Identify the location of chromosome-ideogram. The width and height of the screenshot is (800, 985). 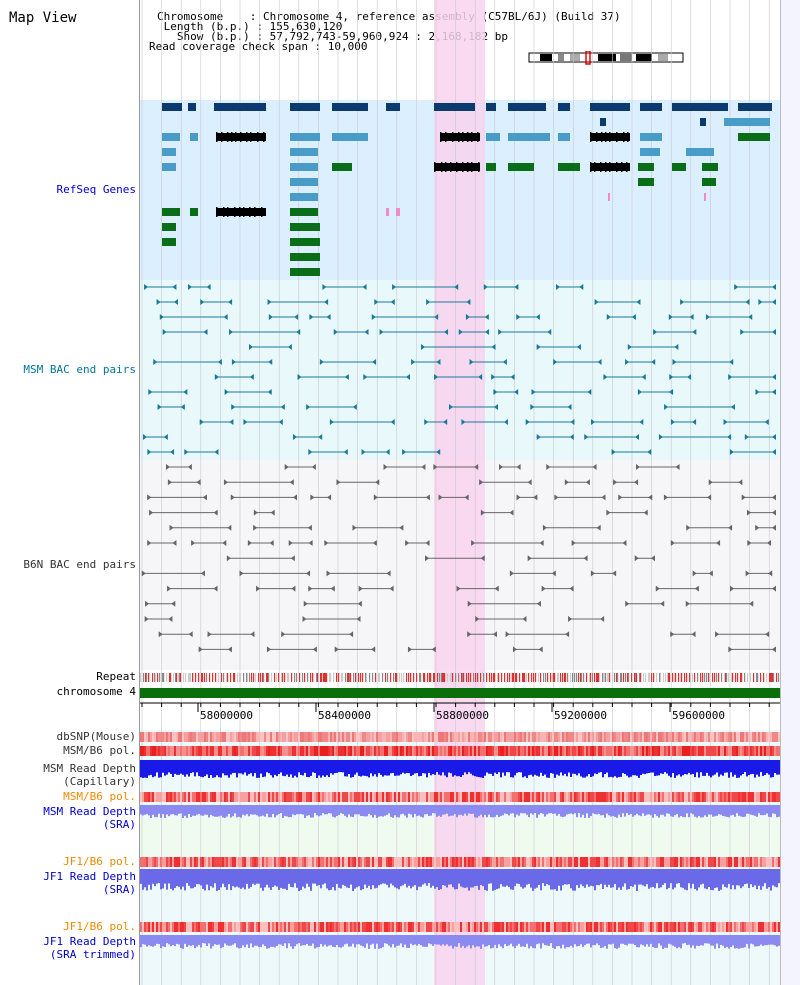
(608, 58).